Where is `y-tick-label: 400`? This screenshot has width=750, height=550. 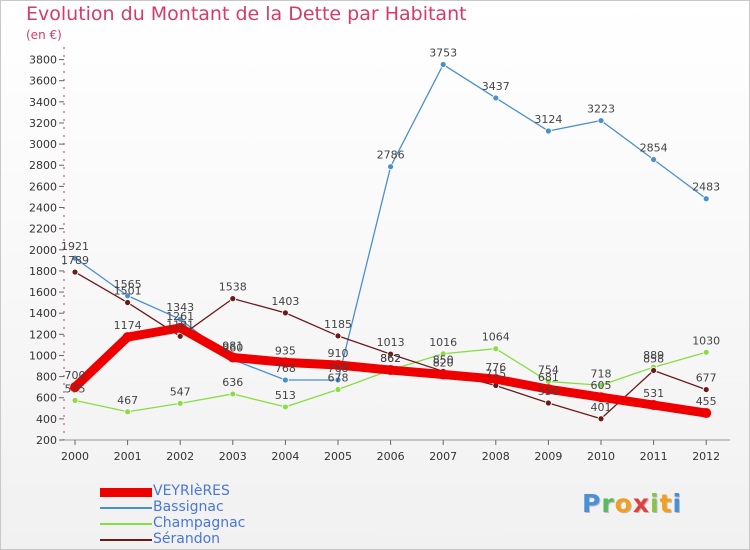
y-tick-label: 400 is located at coordinates (46, 419).